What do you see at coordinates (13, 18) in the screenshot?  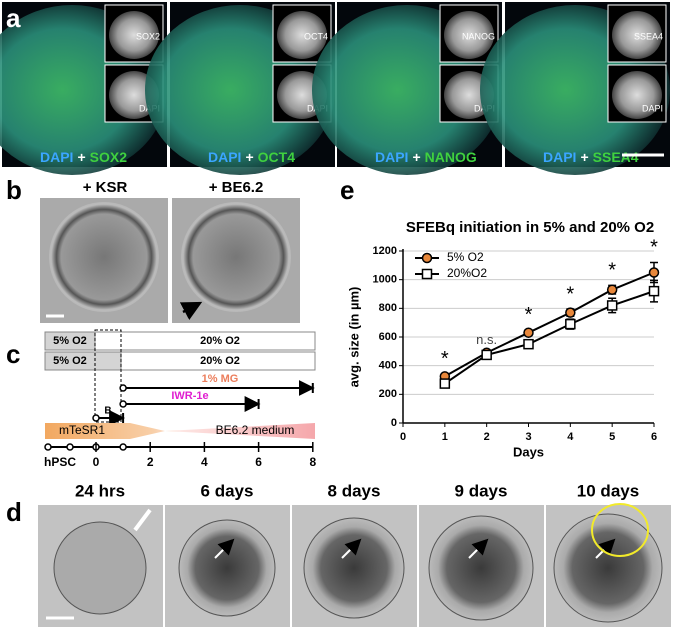 I see `panel-label: a` at bounding box center [13, 18].